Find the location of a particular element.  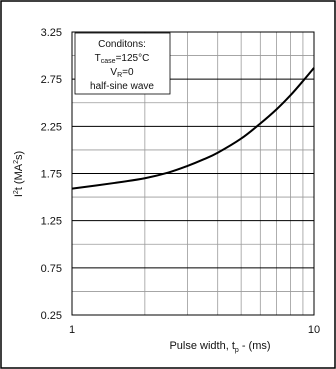

x-axis-label-main: Pulse width, t is located at coordinates (201, 346).